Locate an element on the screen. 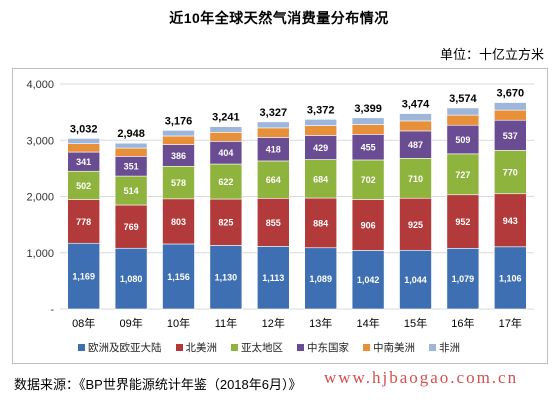 Image resolution: width=558 pixels, height=400 pixels. data-label: 1,130 is located at coordinates (226, 278).